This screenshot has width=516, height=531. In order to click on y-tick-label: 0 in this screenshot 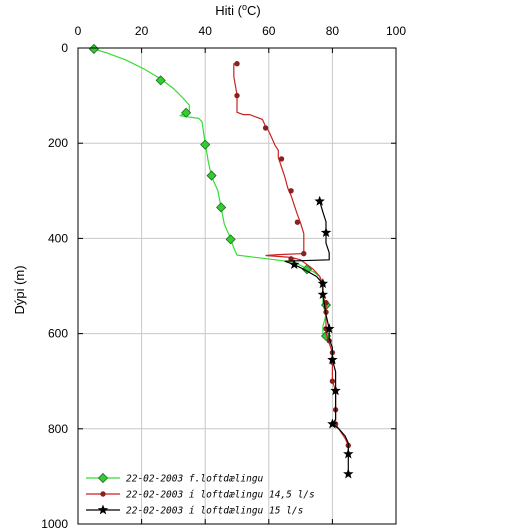, I will do `click(64, 48)`.